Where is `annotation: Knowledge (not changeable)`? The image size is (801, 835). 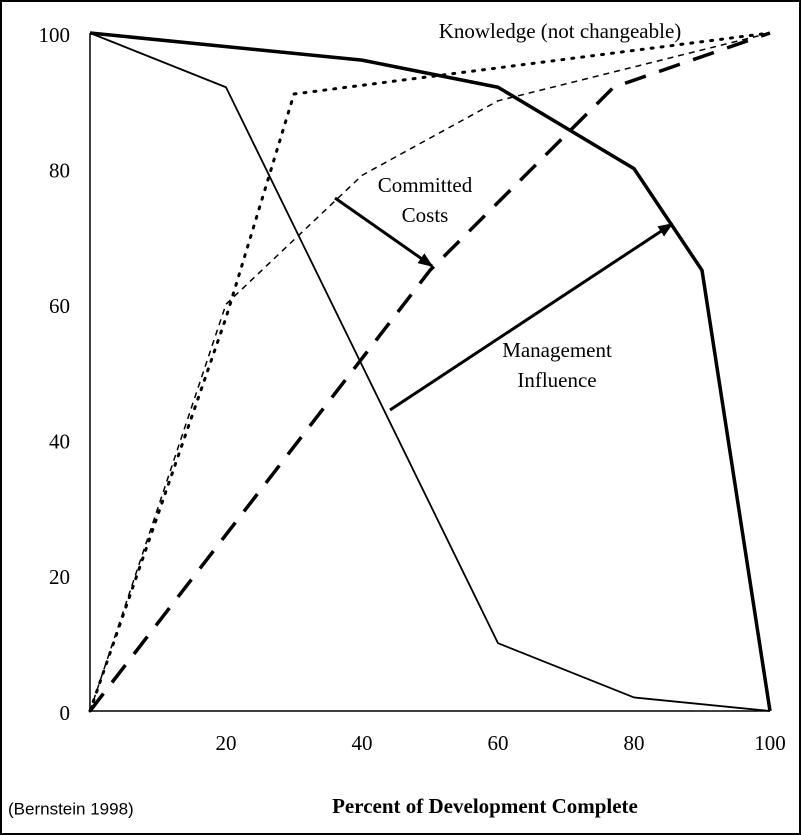
annotation: Knowledge (not changeable) is located at coordinates (560, 31).